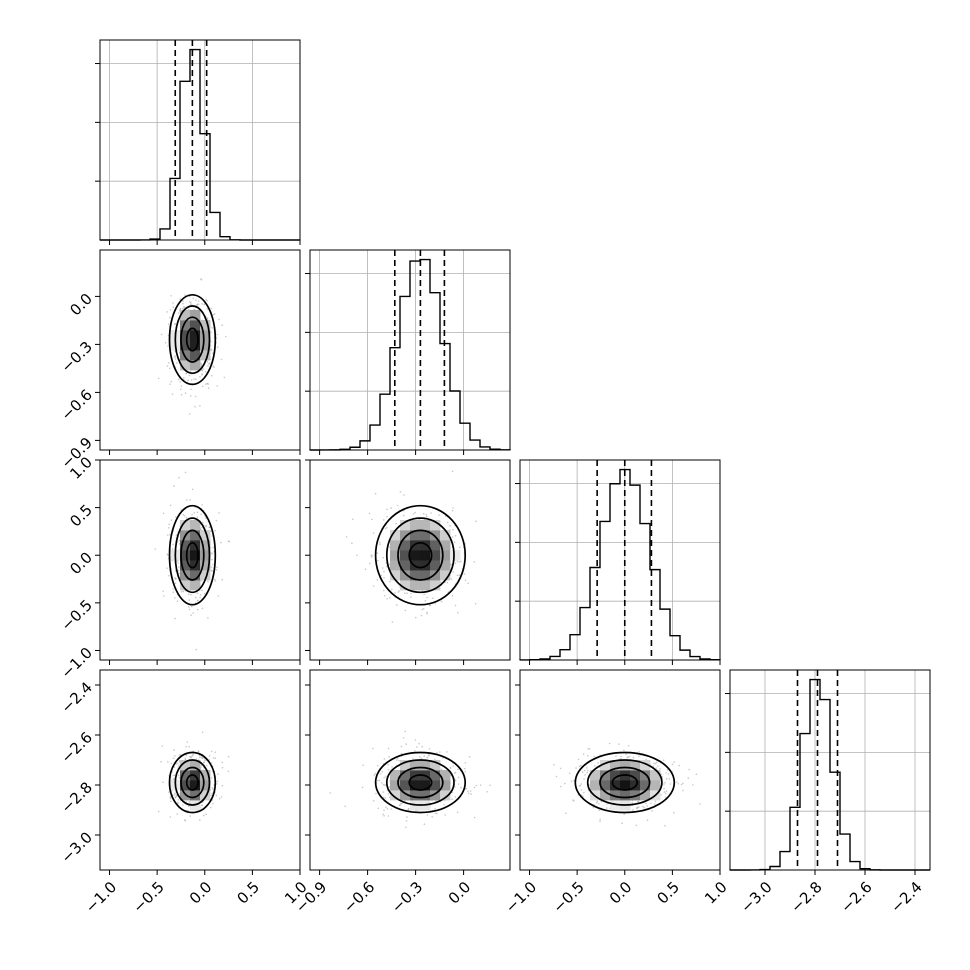 Image resolution: width=970 pixels, height=970 pixels. Describe the element at coordinates (410, 770) in the screenshot. I see `panel-frame` at that location.